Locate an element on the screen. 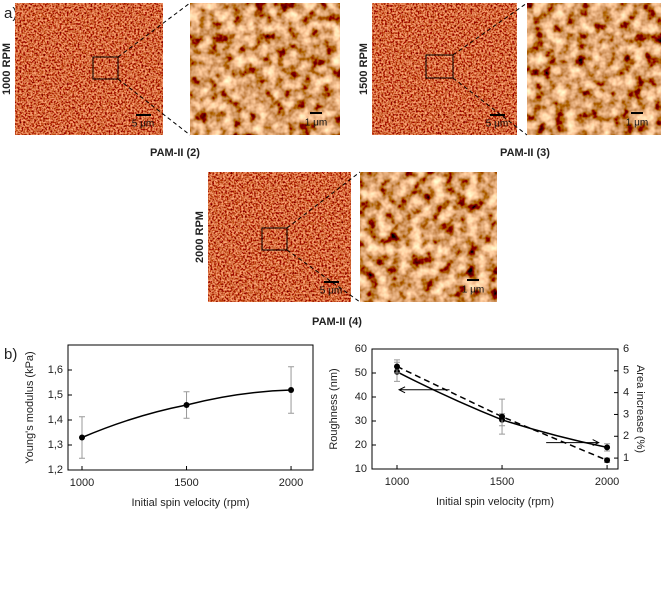 The image size is (661, 599). y-tick-label: 1,6 is located at coordinates (55, 370).